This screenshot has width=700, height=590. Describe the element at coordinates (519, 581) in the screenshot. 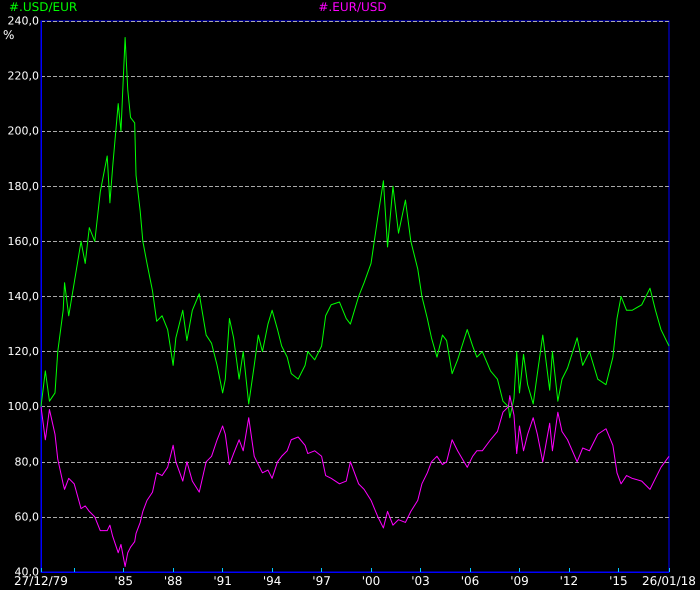

I see `x-tick-label: '09` at that location.